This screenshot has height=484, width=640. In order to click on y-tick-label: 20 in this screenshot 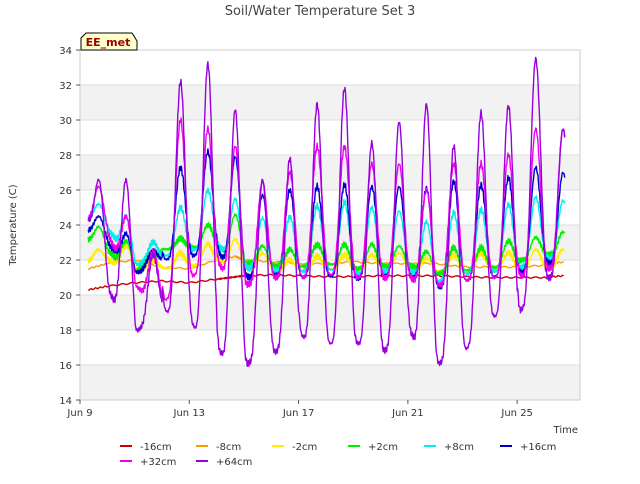, I will do `click(65, 296)`.